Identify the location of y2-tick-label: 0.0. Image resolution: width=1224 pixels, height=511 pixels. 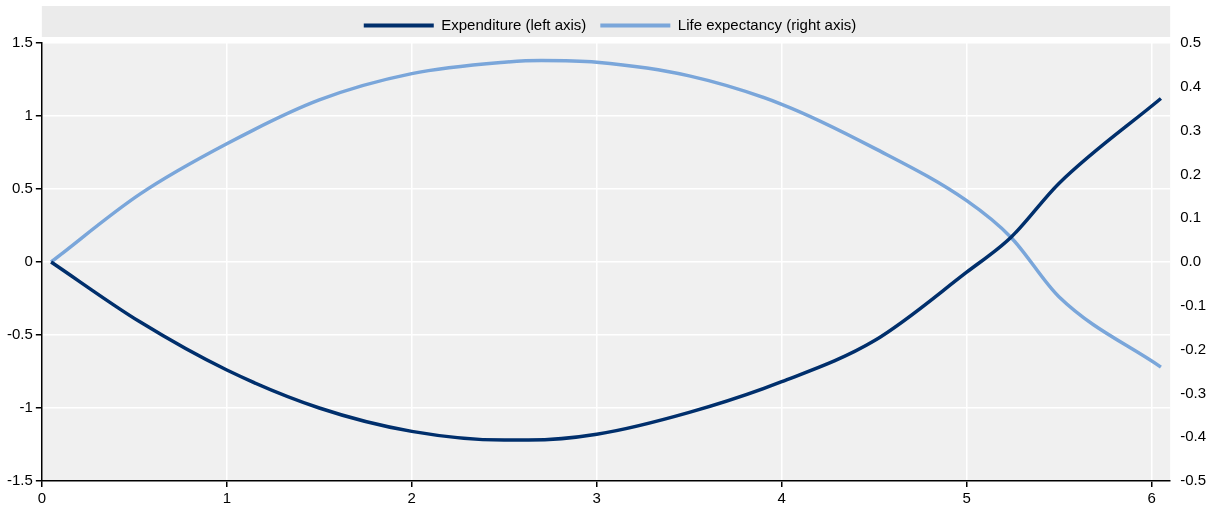
(1191, 261).